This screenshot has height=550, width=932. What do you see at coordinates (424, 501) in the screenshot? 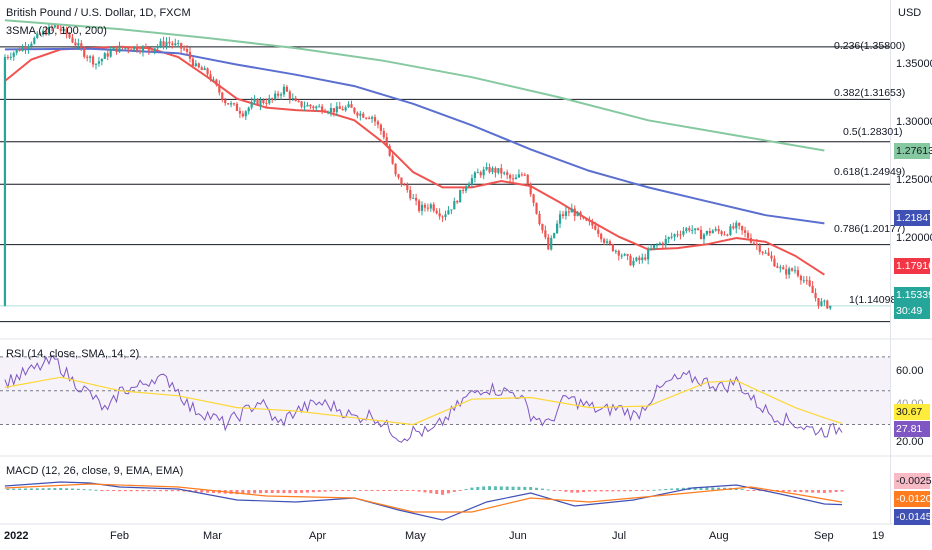
I see `macd-pane` at bounding box center [424, 501].